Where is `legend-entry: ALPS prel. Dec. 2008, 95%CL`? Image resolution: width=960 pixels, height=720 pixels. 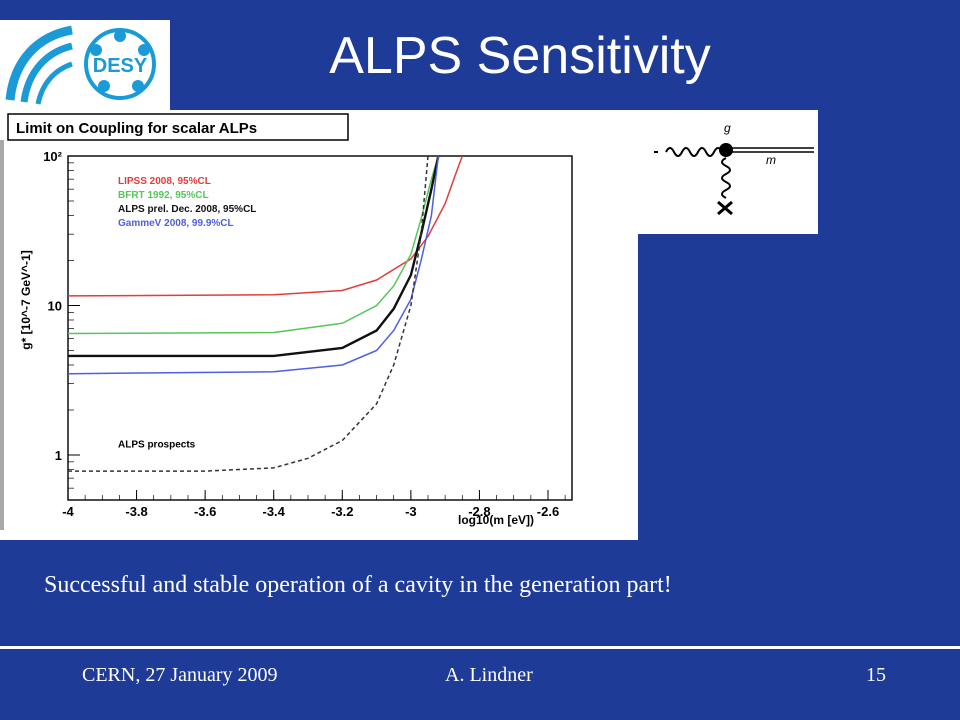 legend-entry: ALPS prel. Dec. 2008, 95%CL is located at coordinates (187, 209).